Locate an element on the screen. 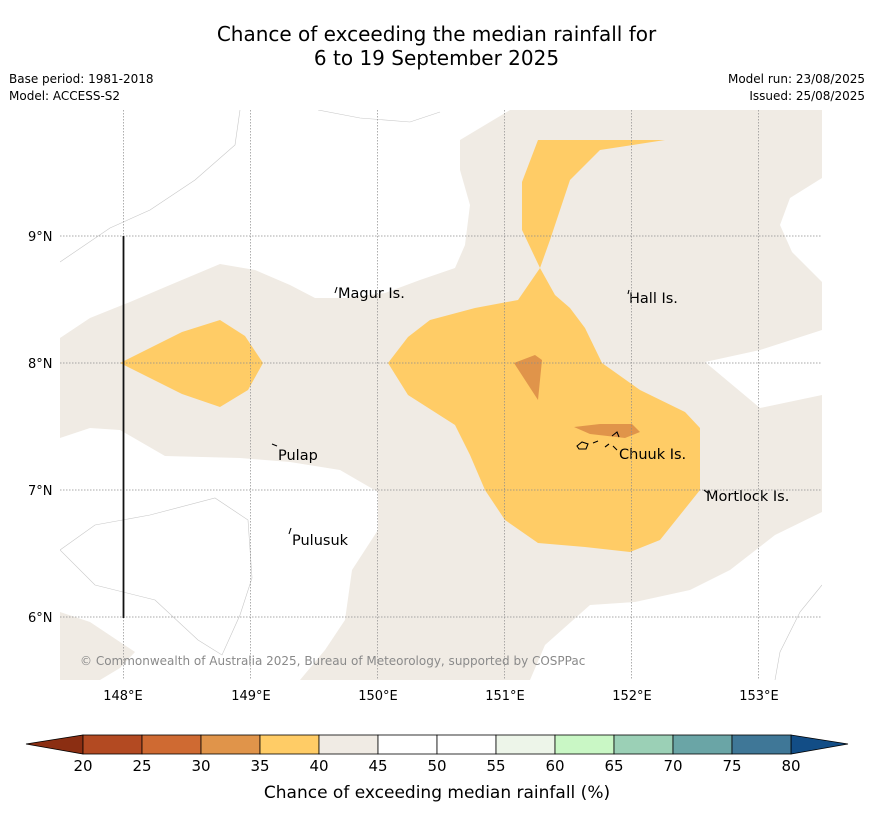 The width and height of the screenshot is (873, 816). colorbar-ticks: 20 25 30 35 40 45 50 55 60 65 70 75 80 is located at coordinates (436, 766).